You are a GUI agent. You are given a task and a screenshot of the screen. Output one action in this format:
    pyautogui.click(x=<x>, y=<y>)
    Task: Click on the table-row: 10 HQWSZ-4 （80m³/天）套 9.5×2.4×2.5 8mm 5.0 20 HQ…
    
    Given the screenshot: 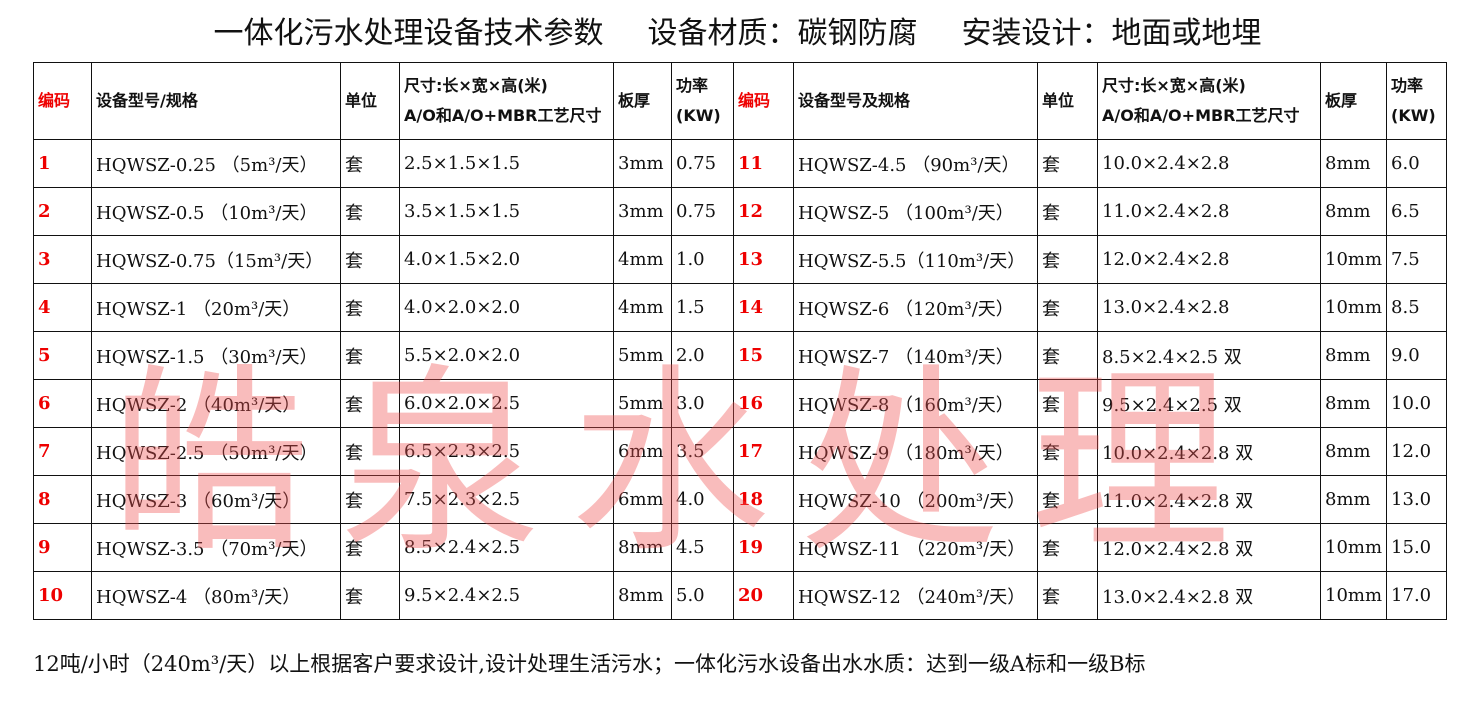 What is the action you would take?
    pyautogui.click(x=740, y=595)
    